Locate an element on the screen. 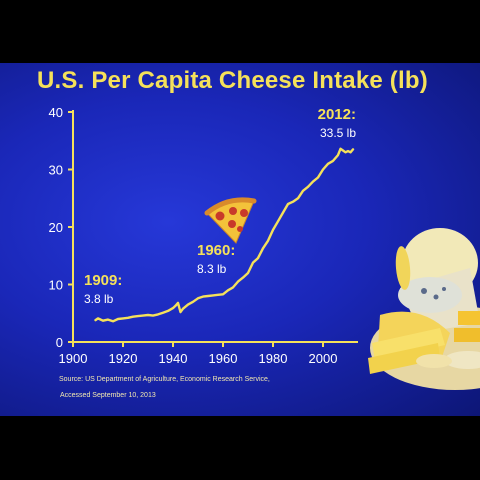 The width and height of the screenshot is (480, 480). pizza-slice-icon is located at coordinates (230, 220).